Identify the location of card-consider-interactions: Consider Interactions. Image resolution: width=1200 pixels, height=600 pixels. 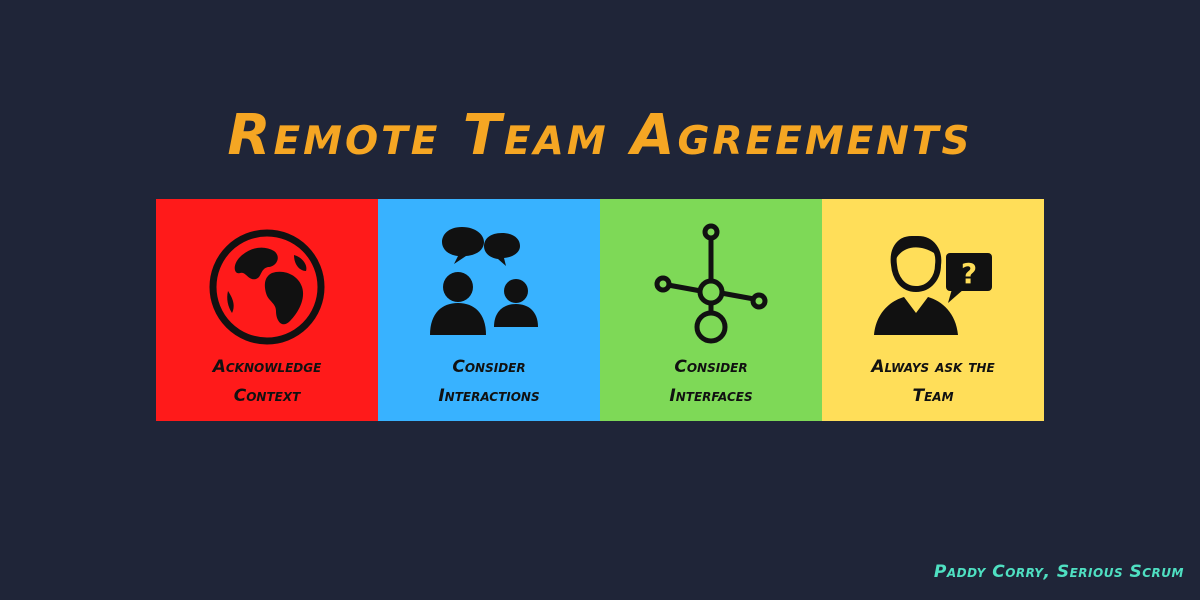
(489, 310).